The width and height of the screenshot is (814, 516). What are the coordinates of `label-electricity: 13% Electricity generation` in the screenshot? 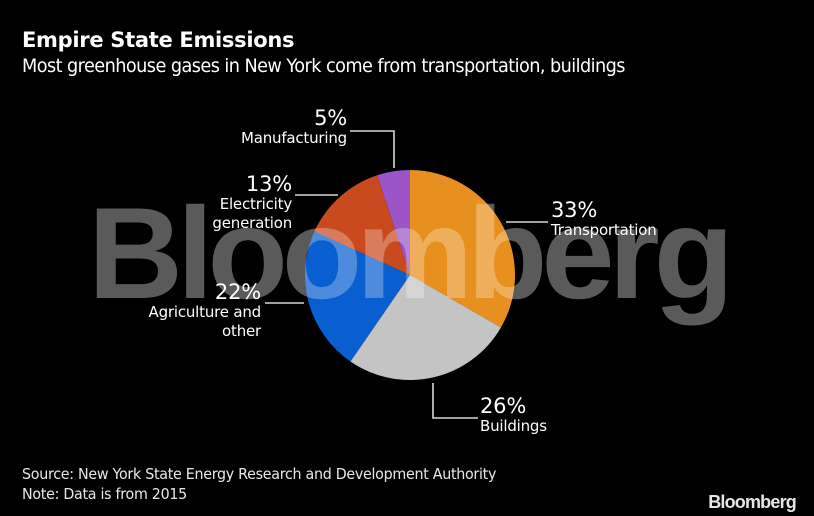 It's located at (252, 203).